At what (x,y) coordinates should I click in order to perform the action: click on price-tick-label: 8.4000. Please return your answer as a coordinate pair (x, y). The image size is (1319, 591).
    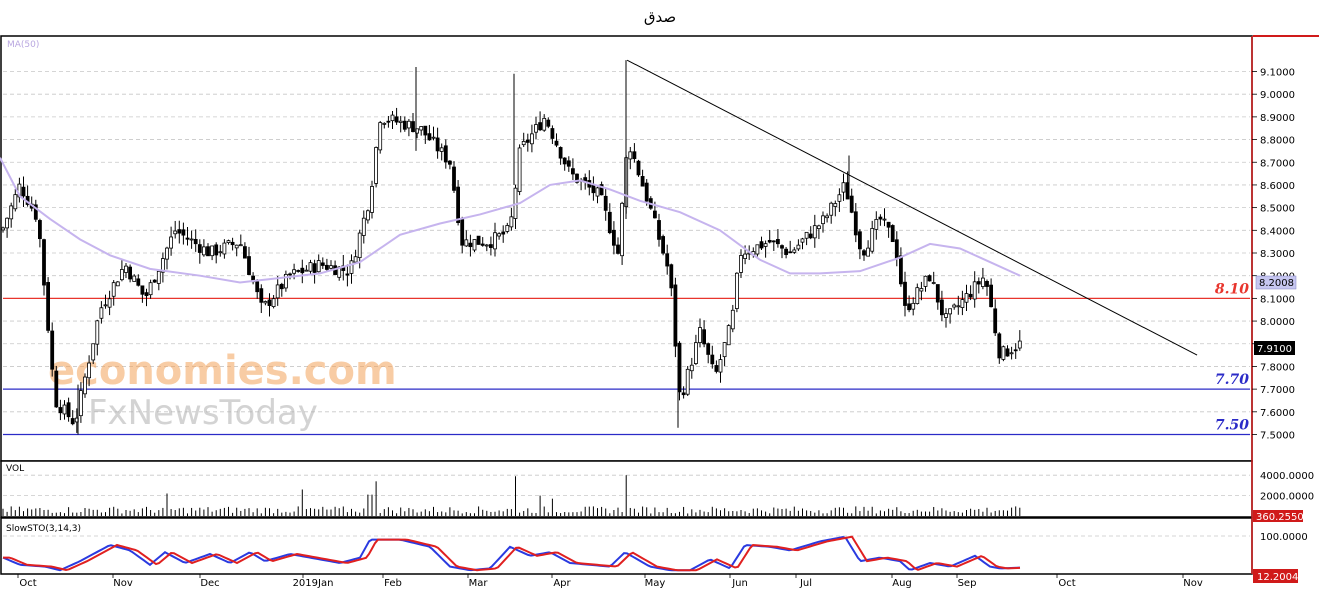
    Looking at the image, I should click on (1277, 231).